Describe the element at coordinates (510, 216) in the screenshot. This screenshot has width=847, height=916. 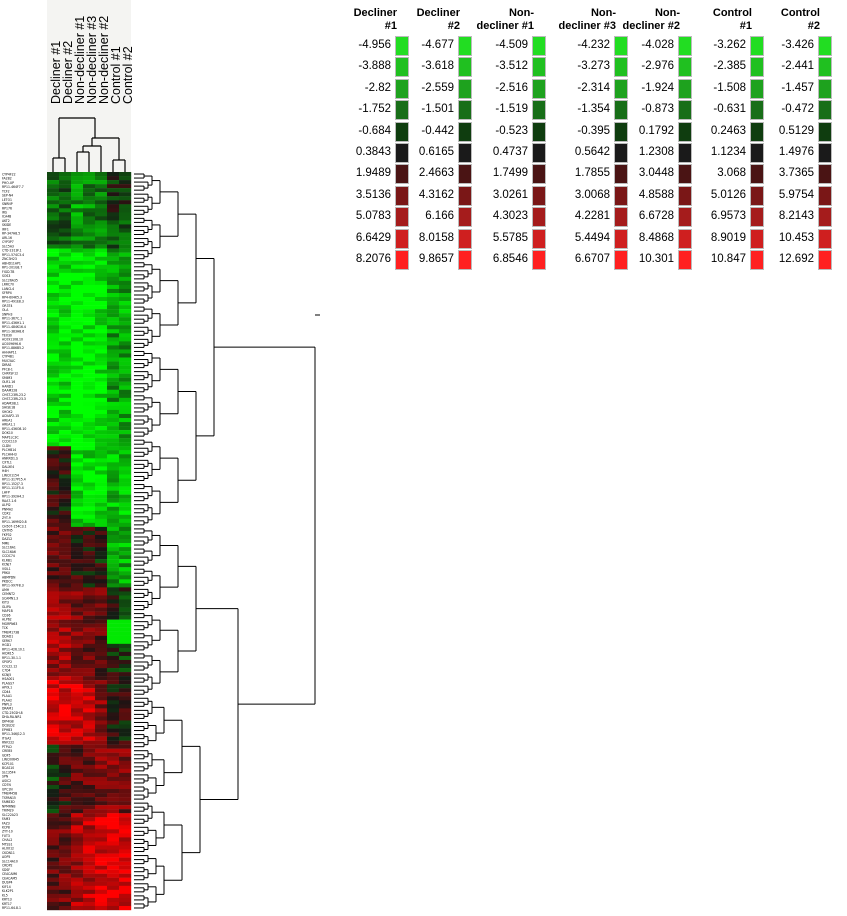
I see `legend-value: 4.3023` at that location.